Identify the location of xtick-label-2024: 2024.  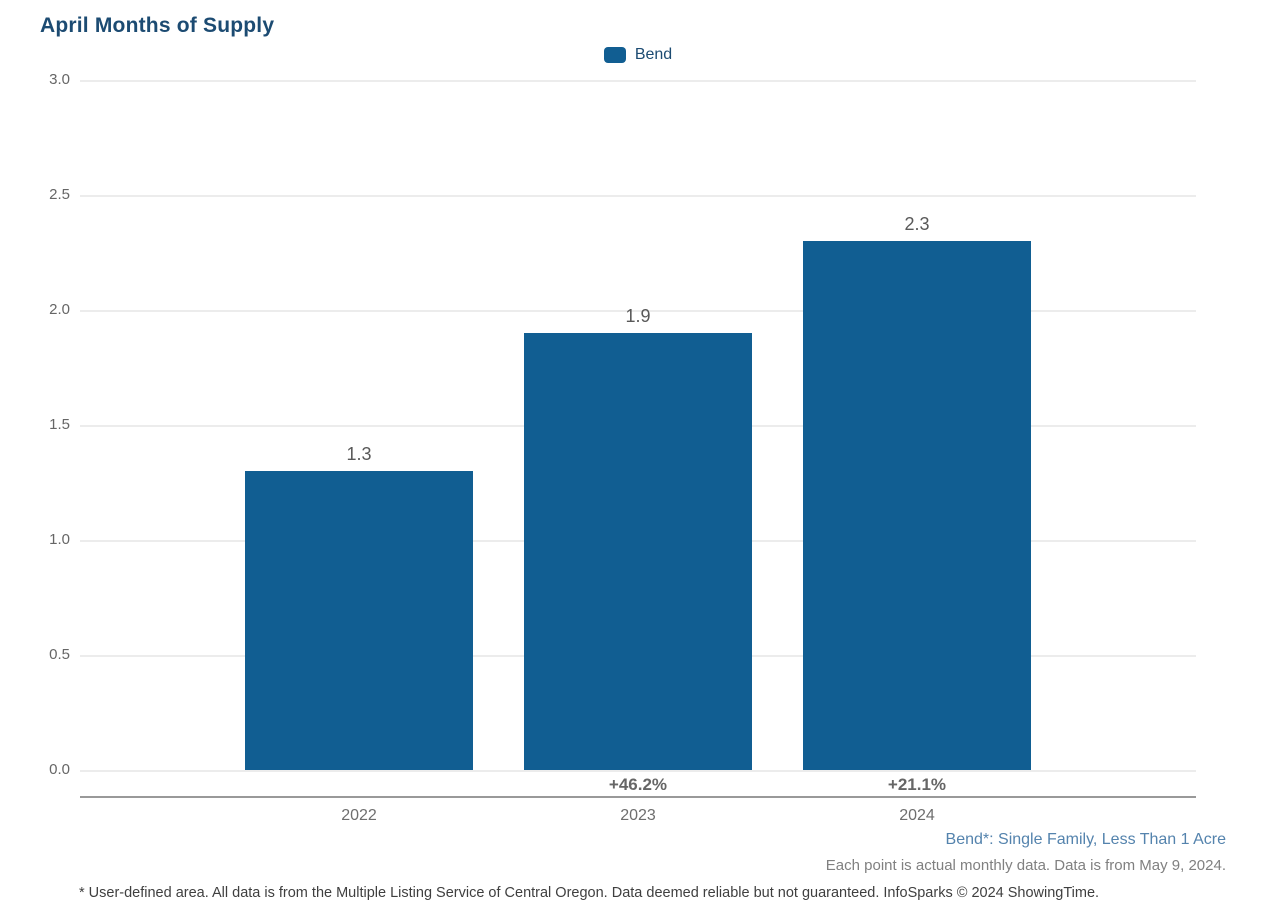
(917, 815).